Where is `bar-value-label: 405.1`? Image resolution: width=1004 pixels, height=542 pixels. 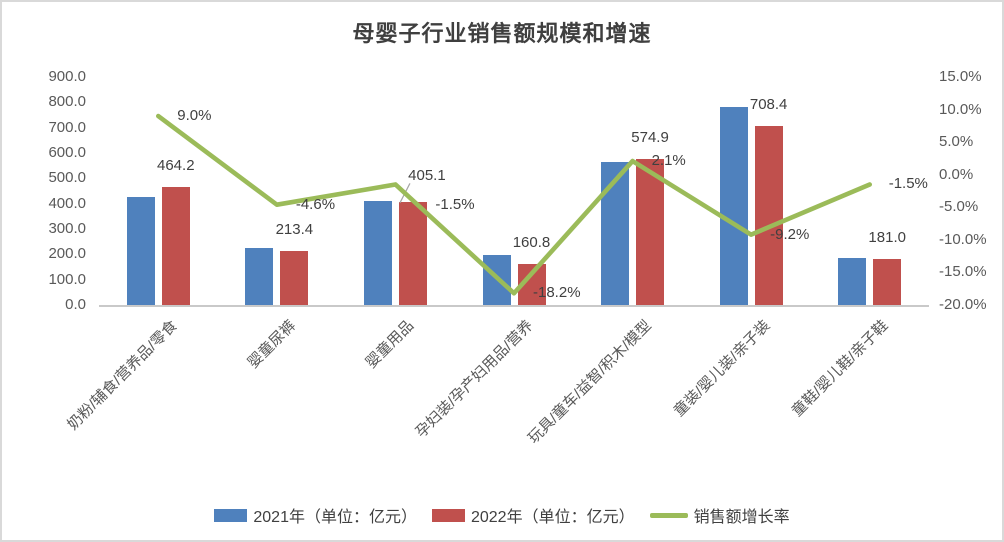
bar-value-label: 405.1 is located at coordinates (427, 176).